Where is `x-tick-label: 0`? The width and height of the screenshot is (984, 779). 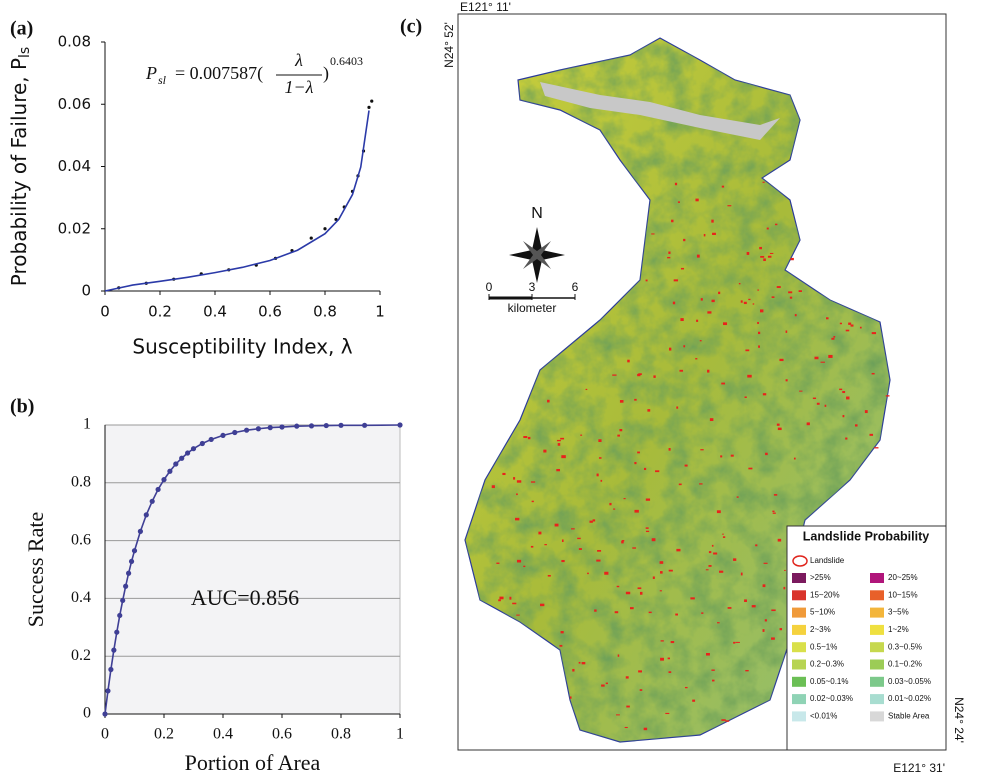 x-tick-label: 0 is located at coordinates (105, 734).